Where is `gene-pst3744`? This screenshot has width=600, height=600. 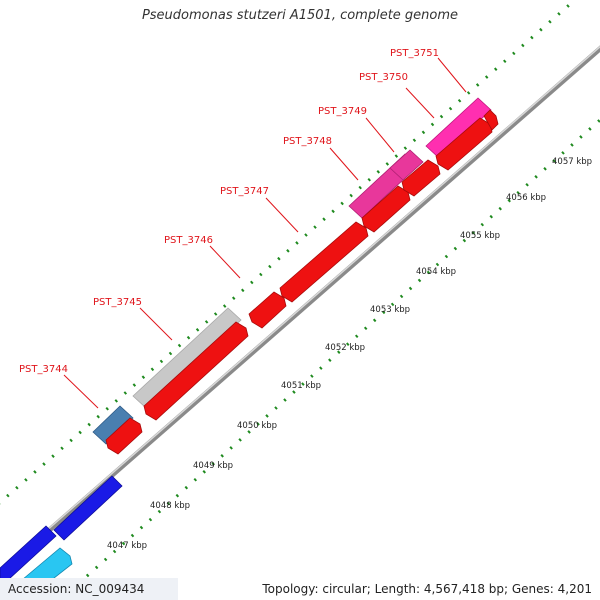 gene-pst3744 is located at coordinates (113, 425).